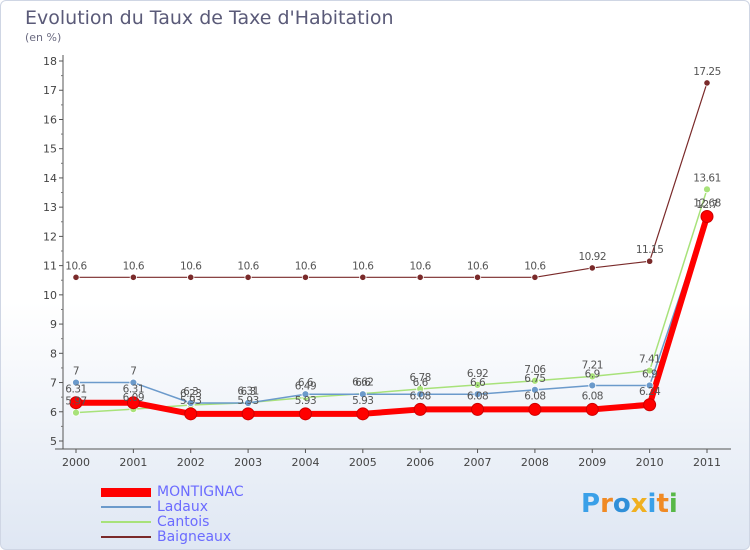  Describe the element at coordinates (53, 441) in the screenshot. I see `y-tick-label: 5` at that location.